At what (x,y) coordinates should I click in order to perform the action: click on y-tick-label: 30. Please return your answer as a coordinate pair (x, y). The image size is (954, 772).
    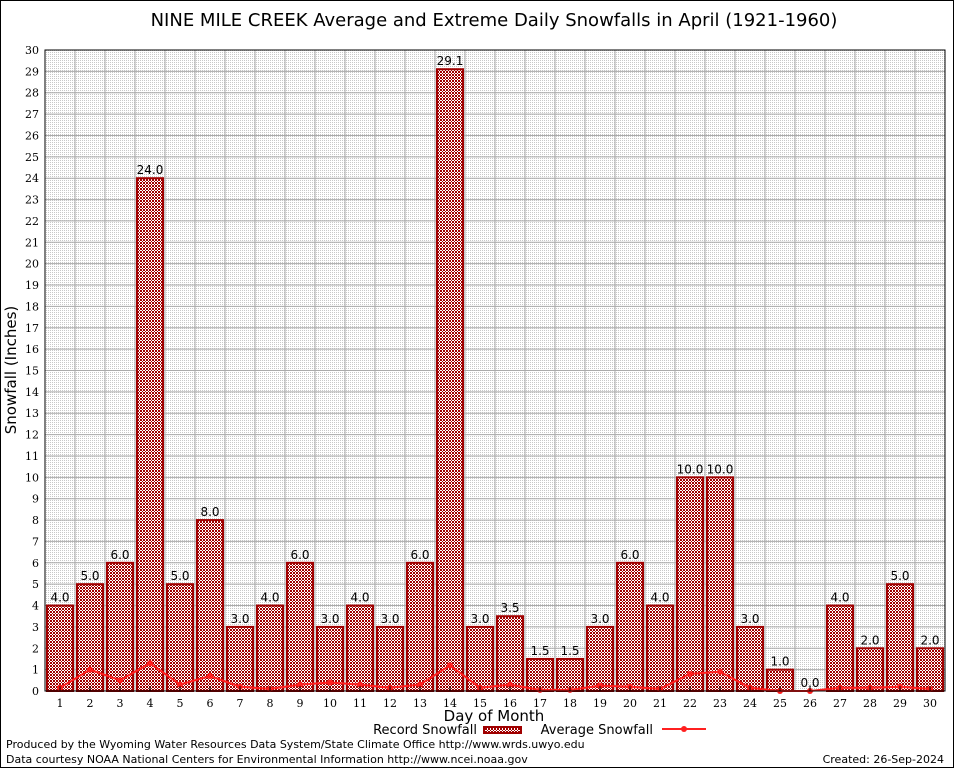
    Looking at the image, I should click on (32, 50).